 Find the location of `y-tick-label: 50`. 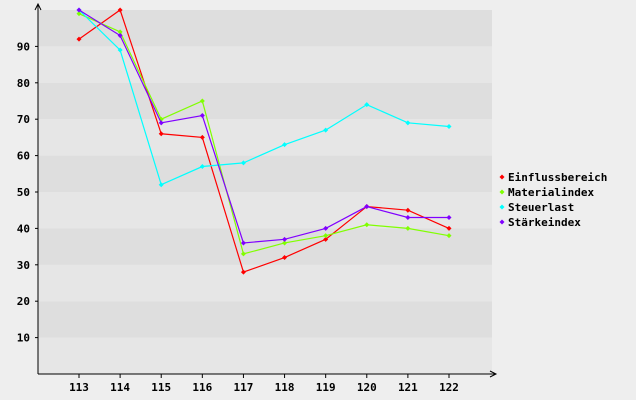

y-tick-label: 50 is located at coordinates (23, 192).